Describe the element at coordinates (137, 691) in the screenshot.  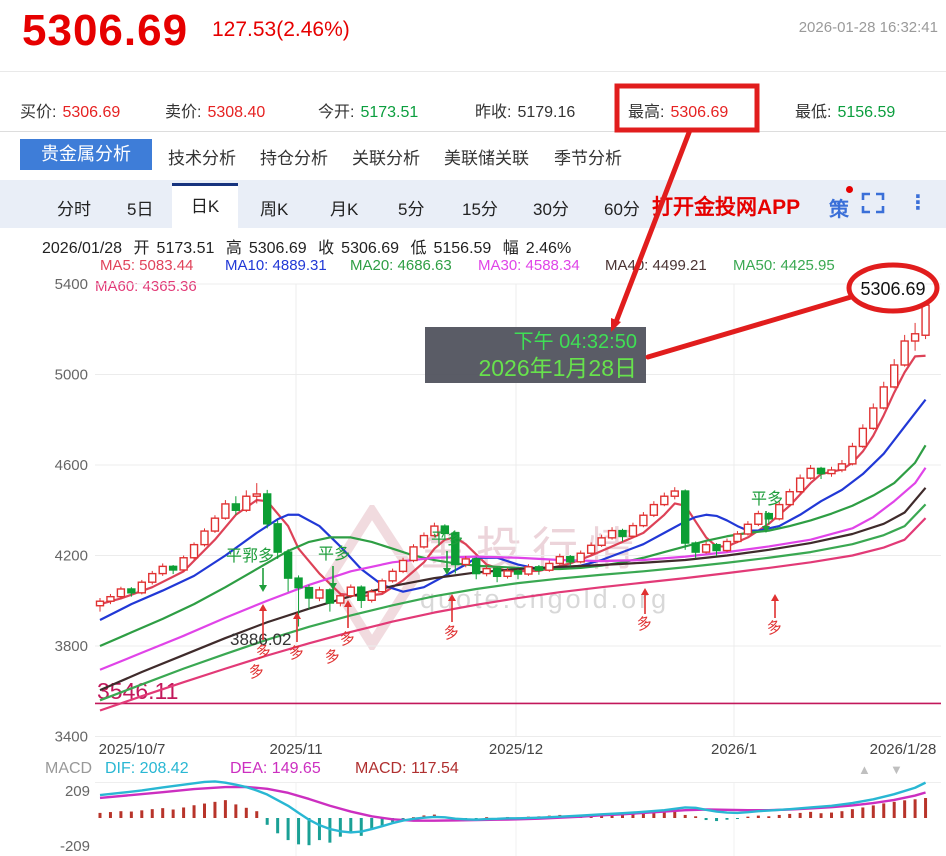
I see `support-level-label: 3546.11` at that location.